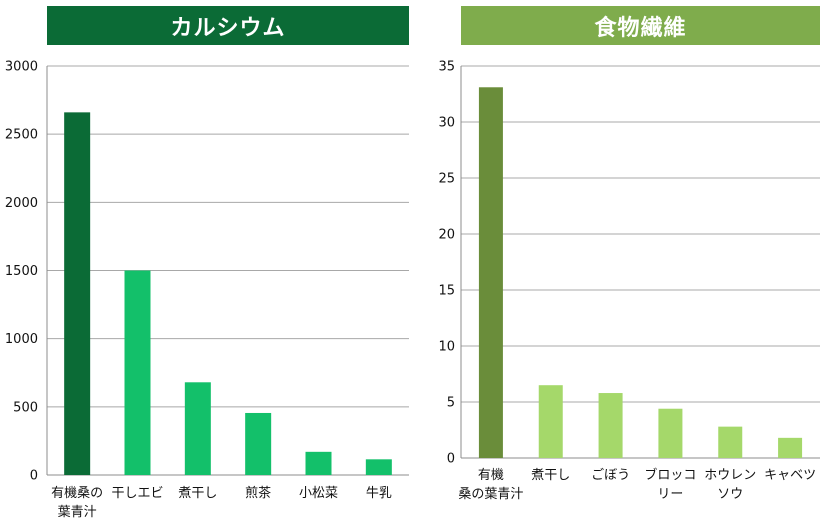  What do you see at coordinates (34, 476) in the screenshot?
I see `calcium-y-tick-label: 0` at bounding box center [34, 476].